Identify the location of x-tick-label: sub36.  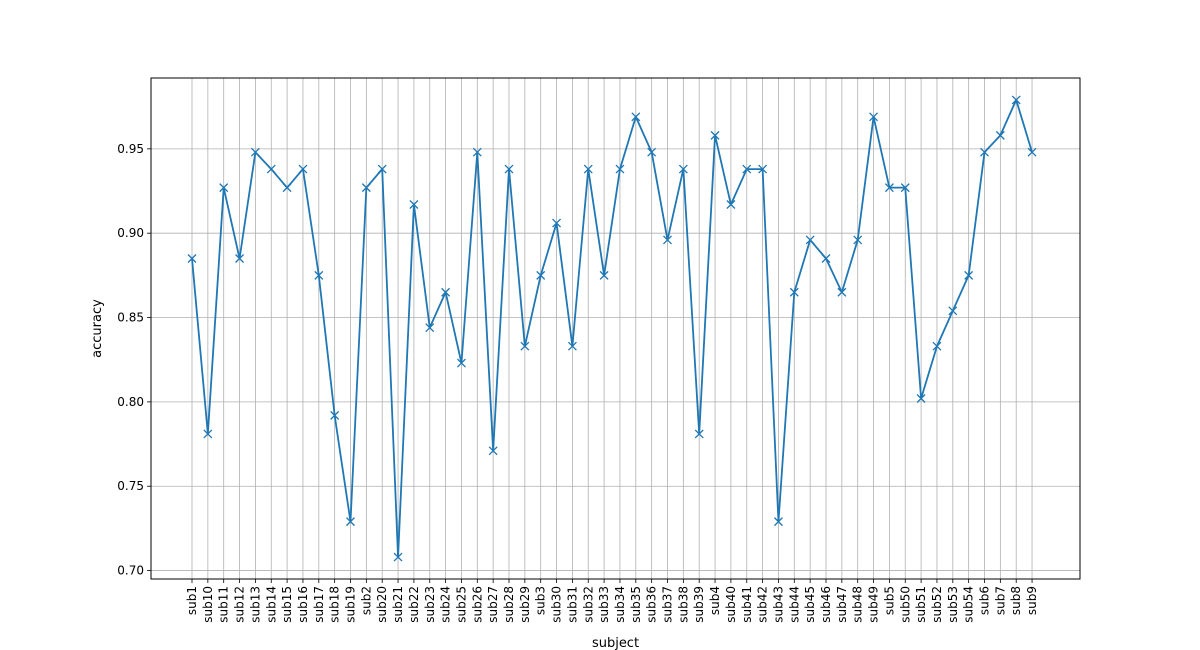
(652, 604).